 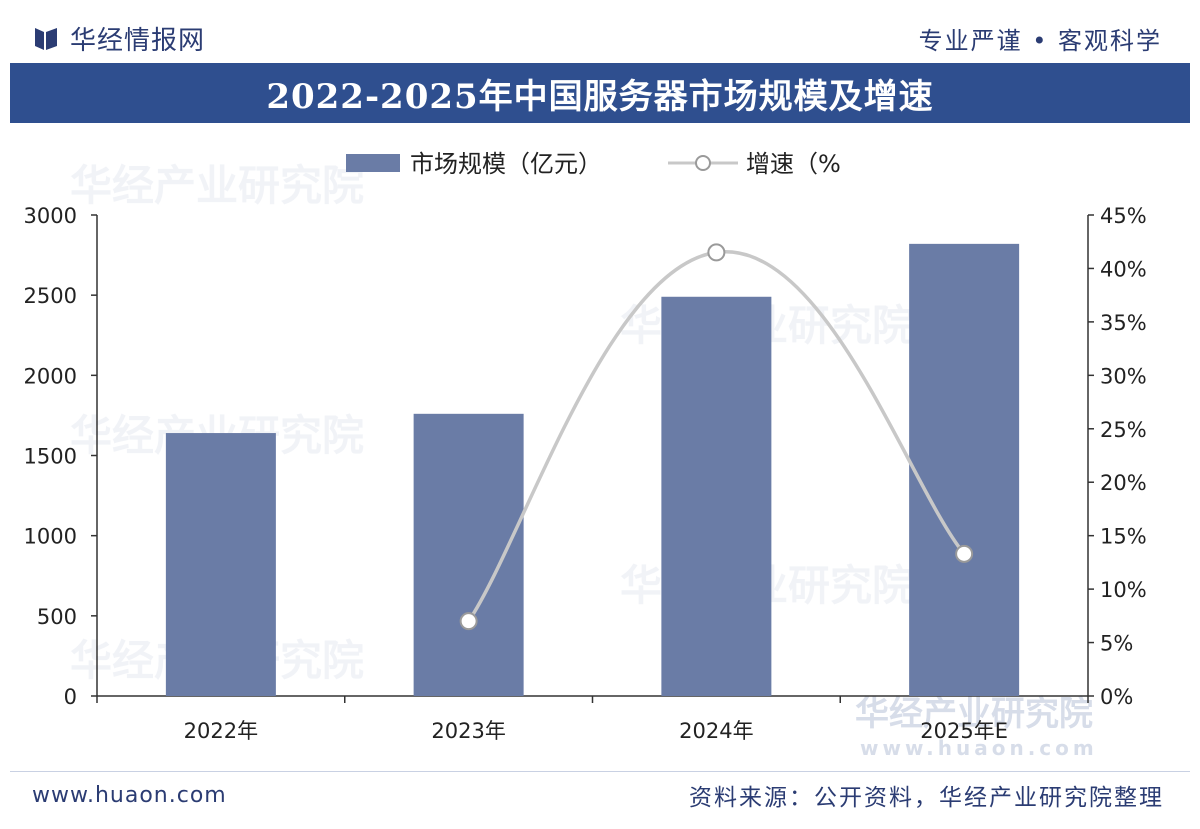 What do you see at coordinates (1116, 697) in the screenshot?
I see `y-right-tick-label: 0%` at bounding box center [1116, 697].